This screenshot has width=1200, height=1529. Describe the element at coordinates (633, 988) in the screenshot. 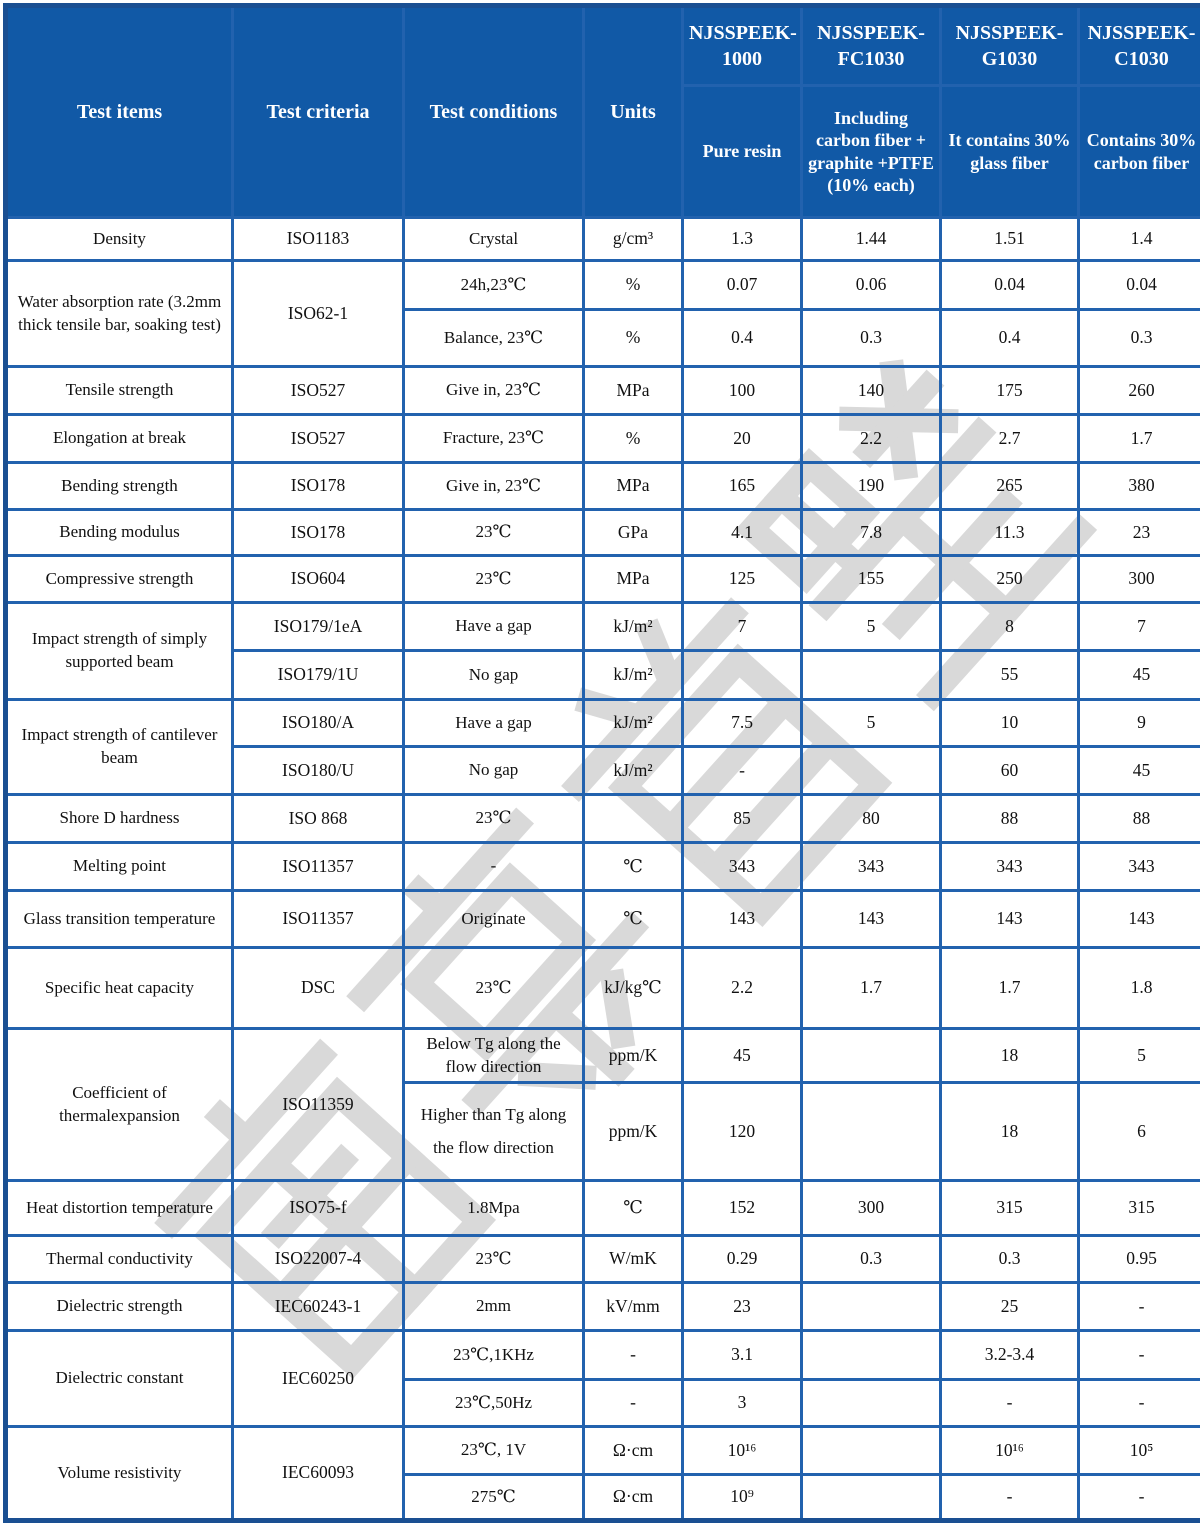

I see `units-cell: kJ/kg℃` at that location.